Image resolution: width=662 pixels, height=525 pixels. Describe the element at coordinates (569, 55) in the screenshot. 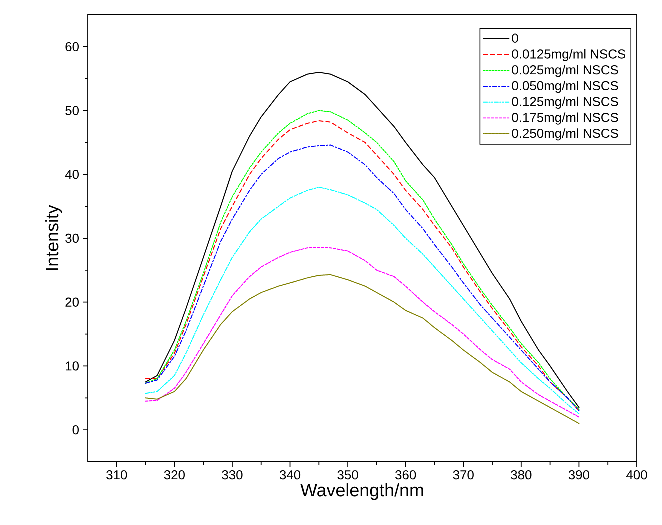

I see `legend-label: 0.0125mg/ml NSCS` at that location.